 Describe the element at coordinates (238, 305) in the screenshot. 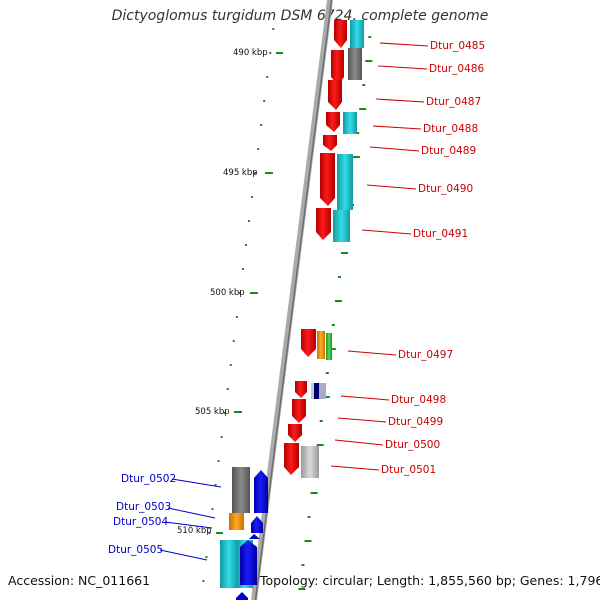

I see `tick-marks-left` at that location.